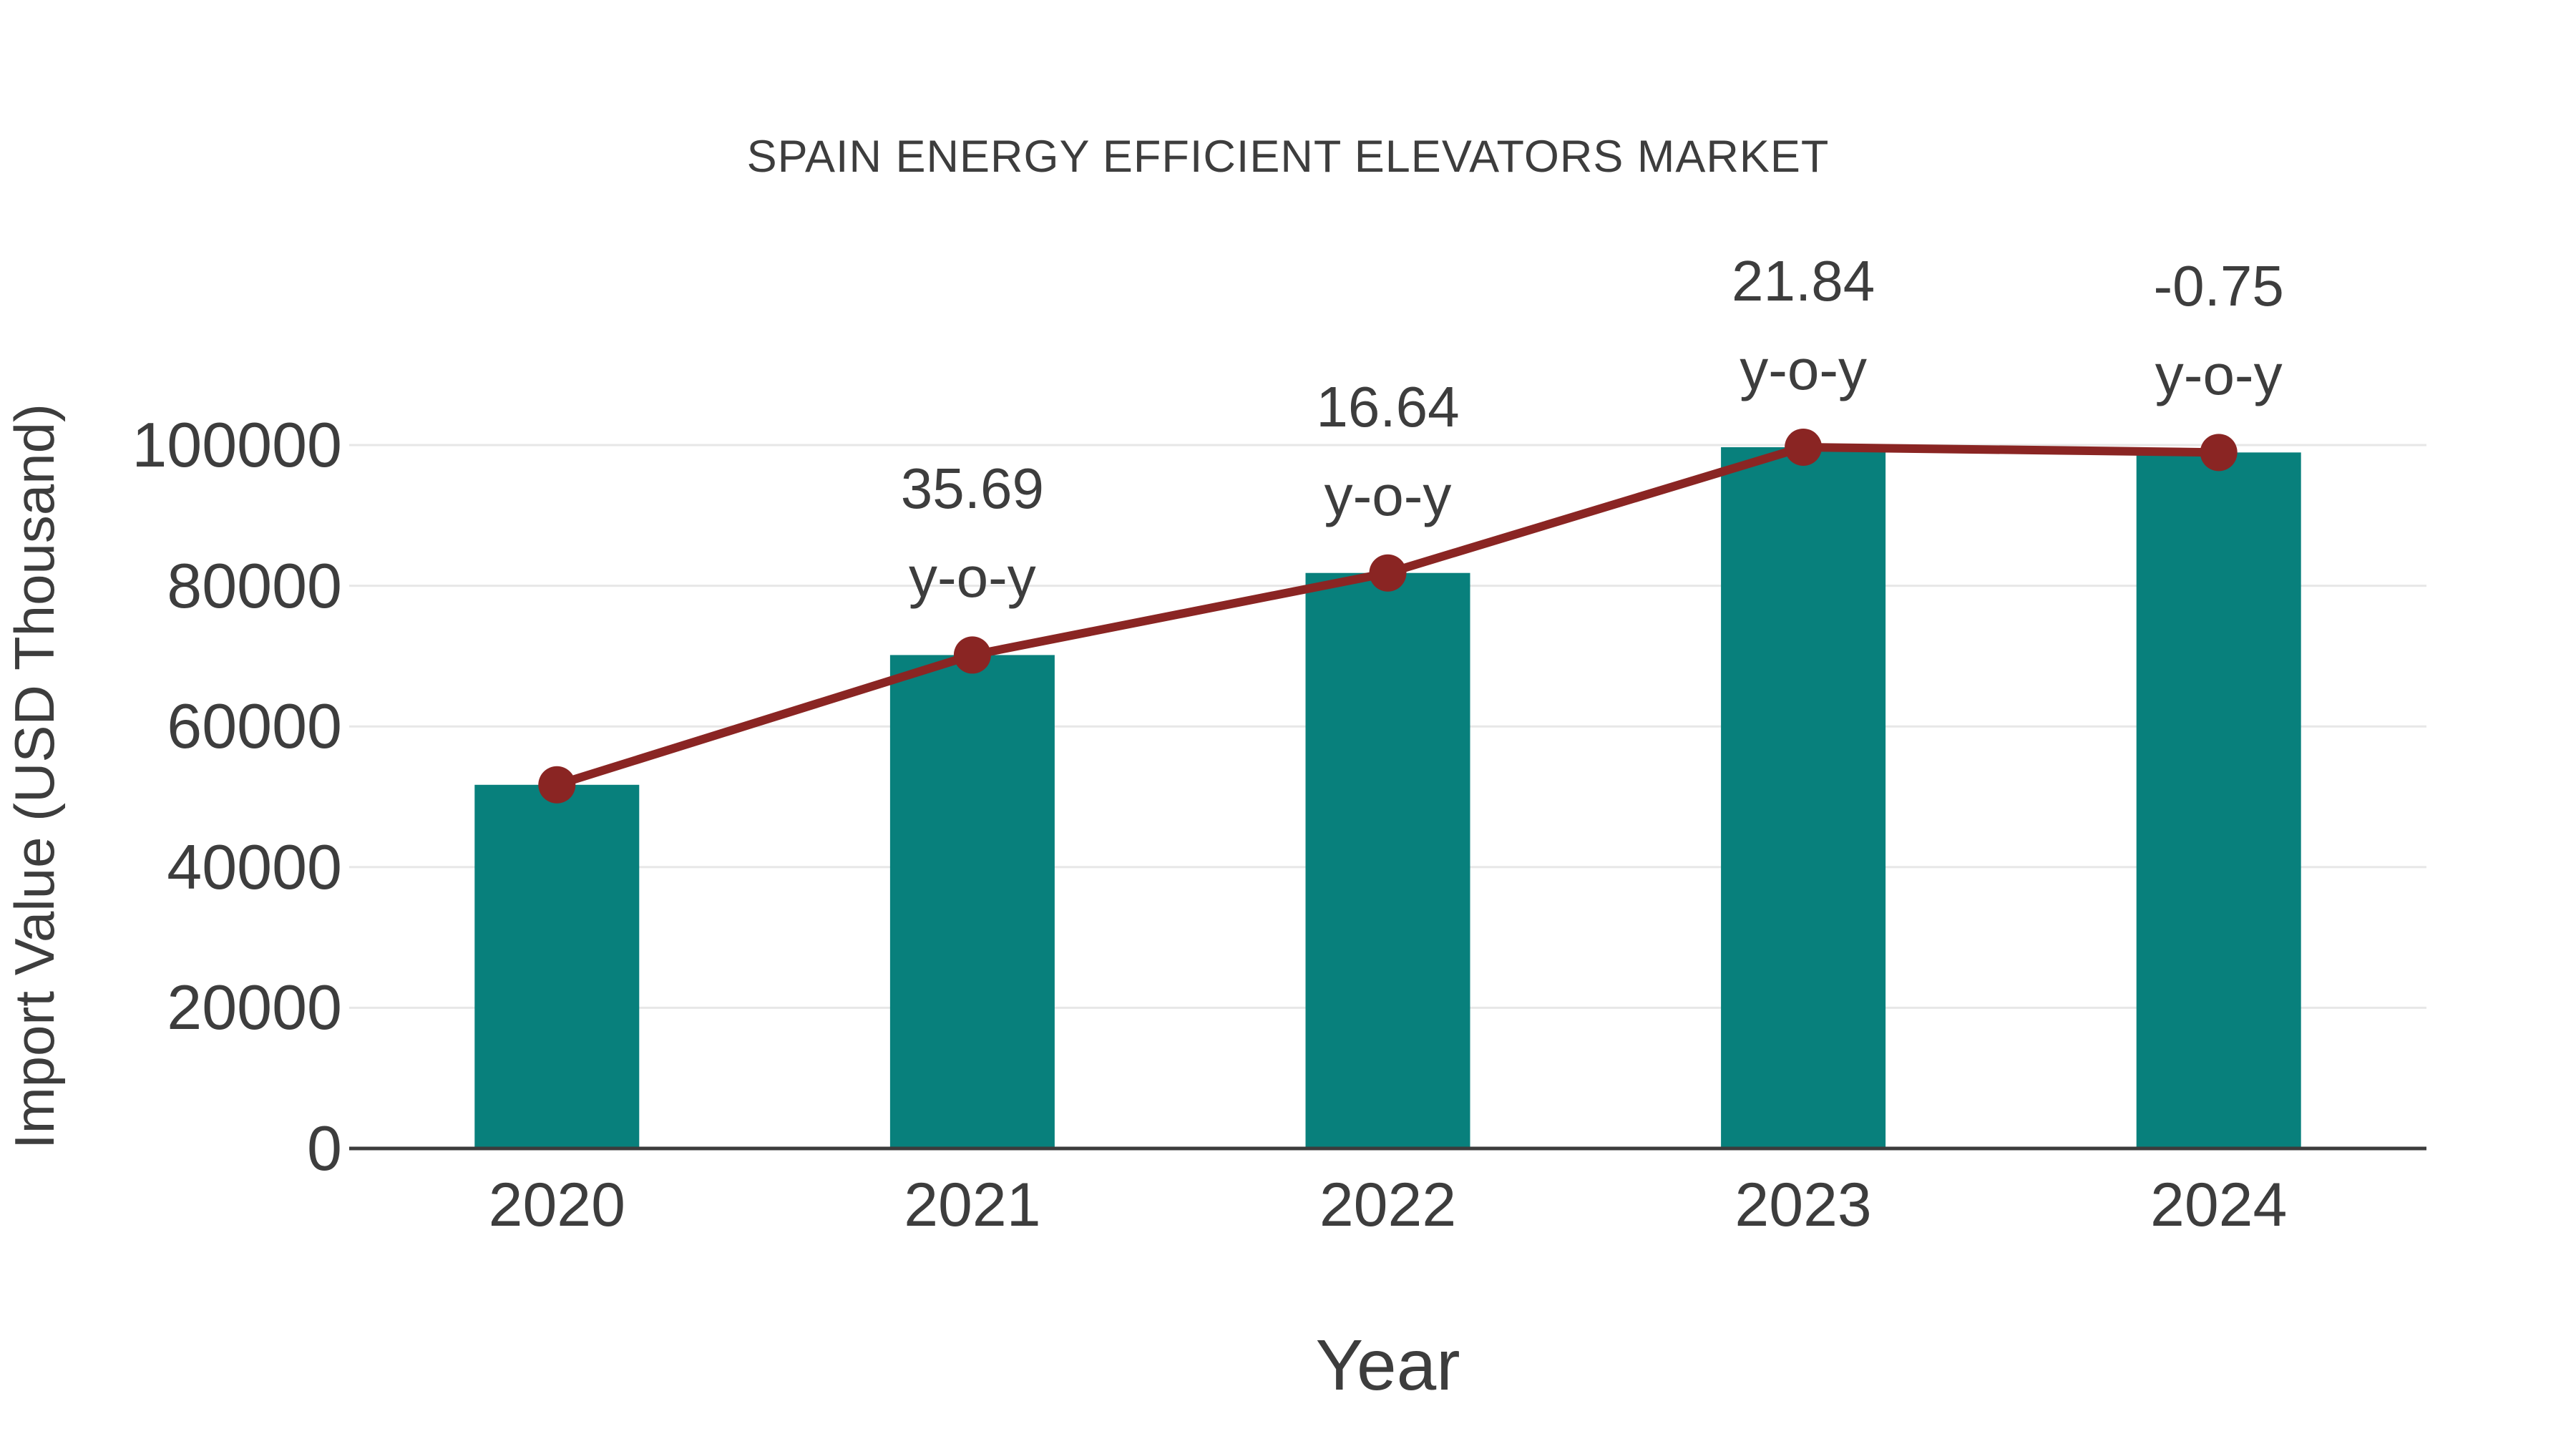  Describe the element at coordinates (1388, 573) in the screenshot. I see `trend-marker-2022` at that location.